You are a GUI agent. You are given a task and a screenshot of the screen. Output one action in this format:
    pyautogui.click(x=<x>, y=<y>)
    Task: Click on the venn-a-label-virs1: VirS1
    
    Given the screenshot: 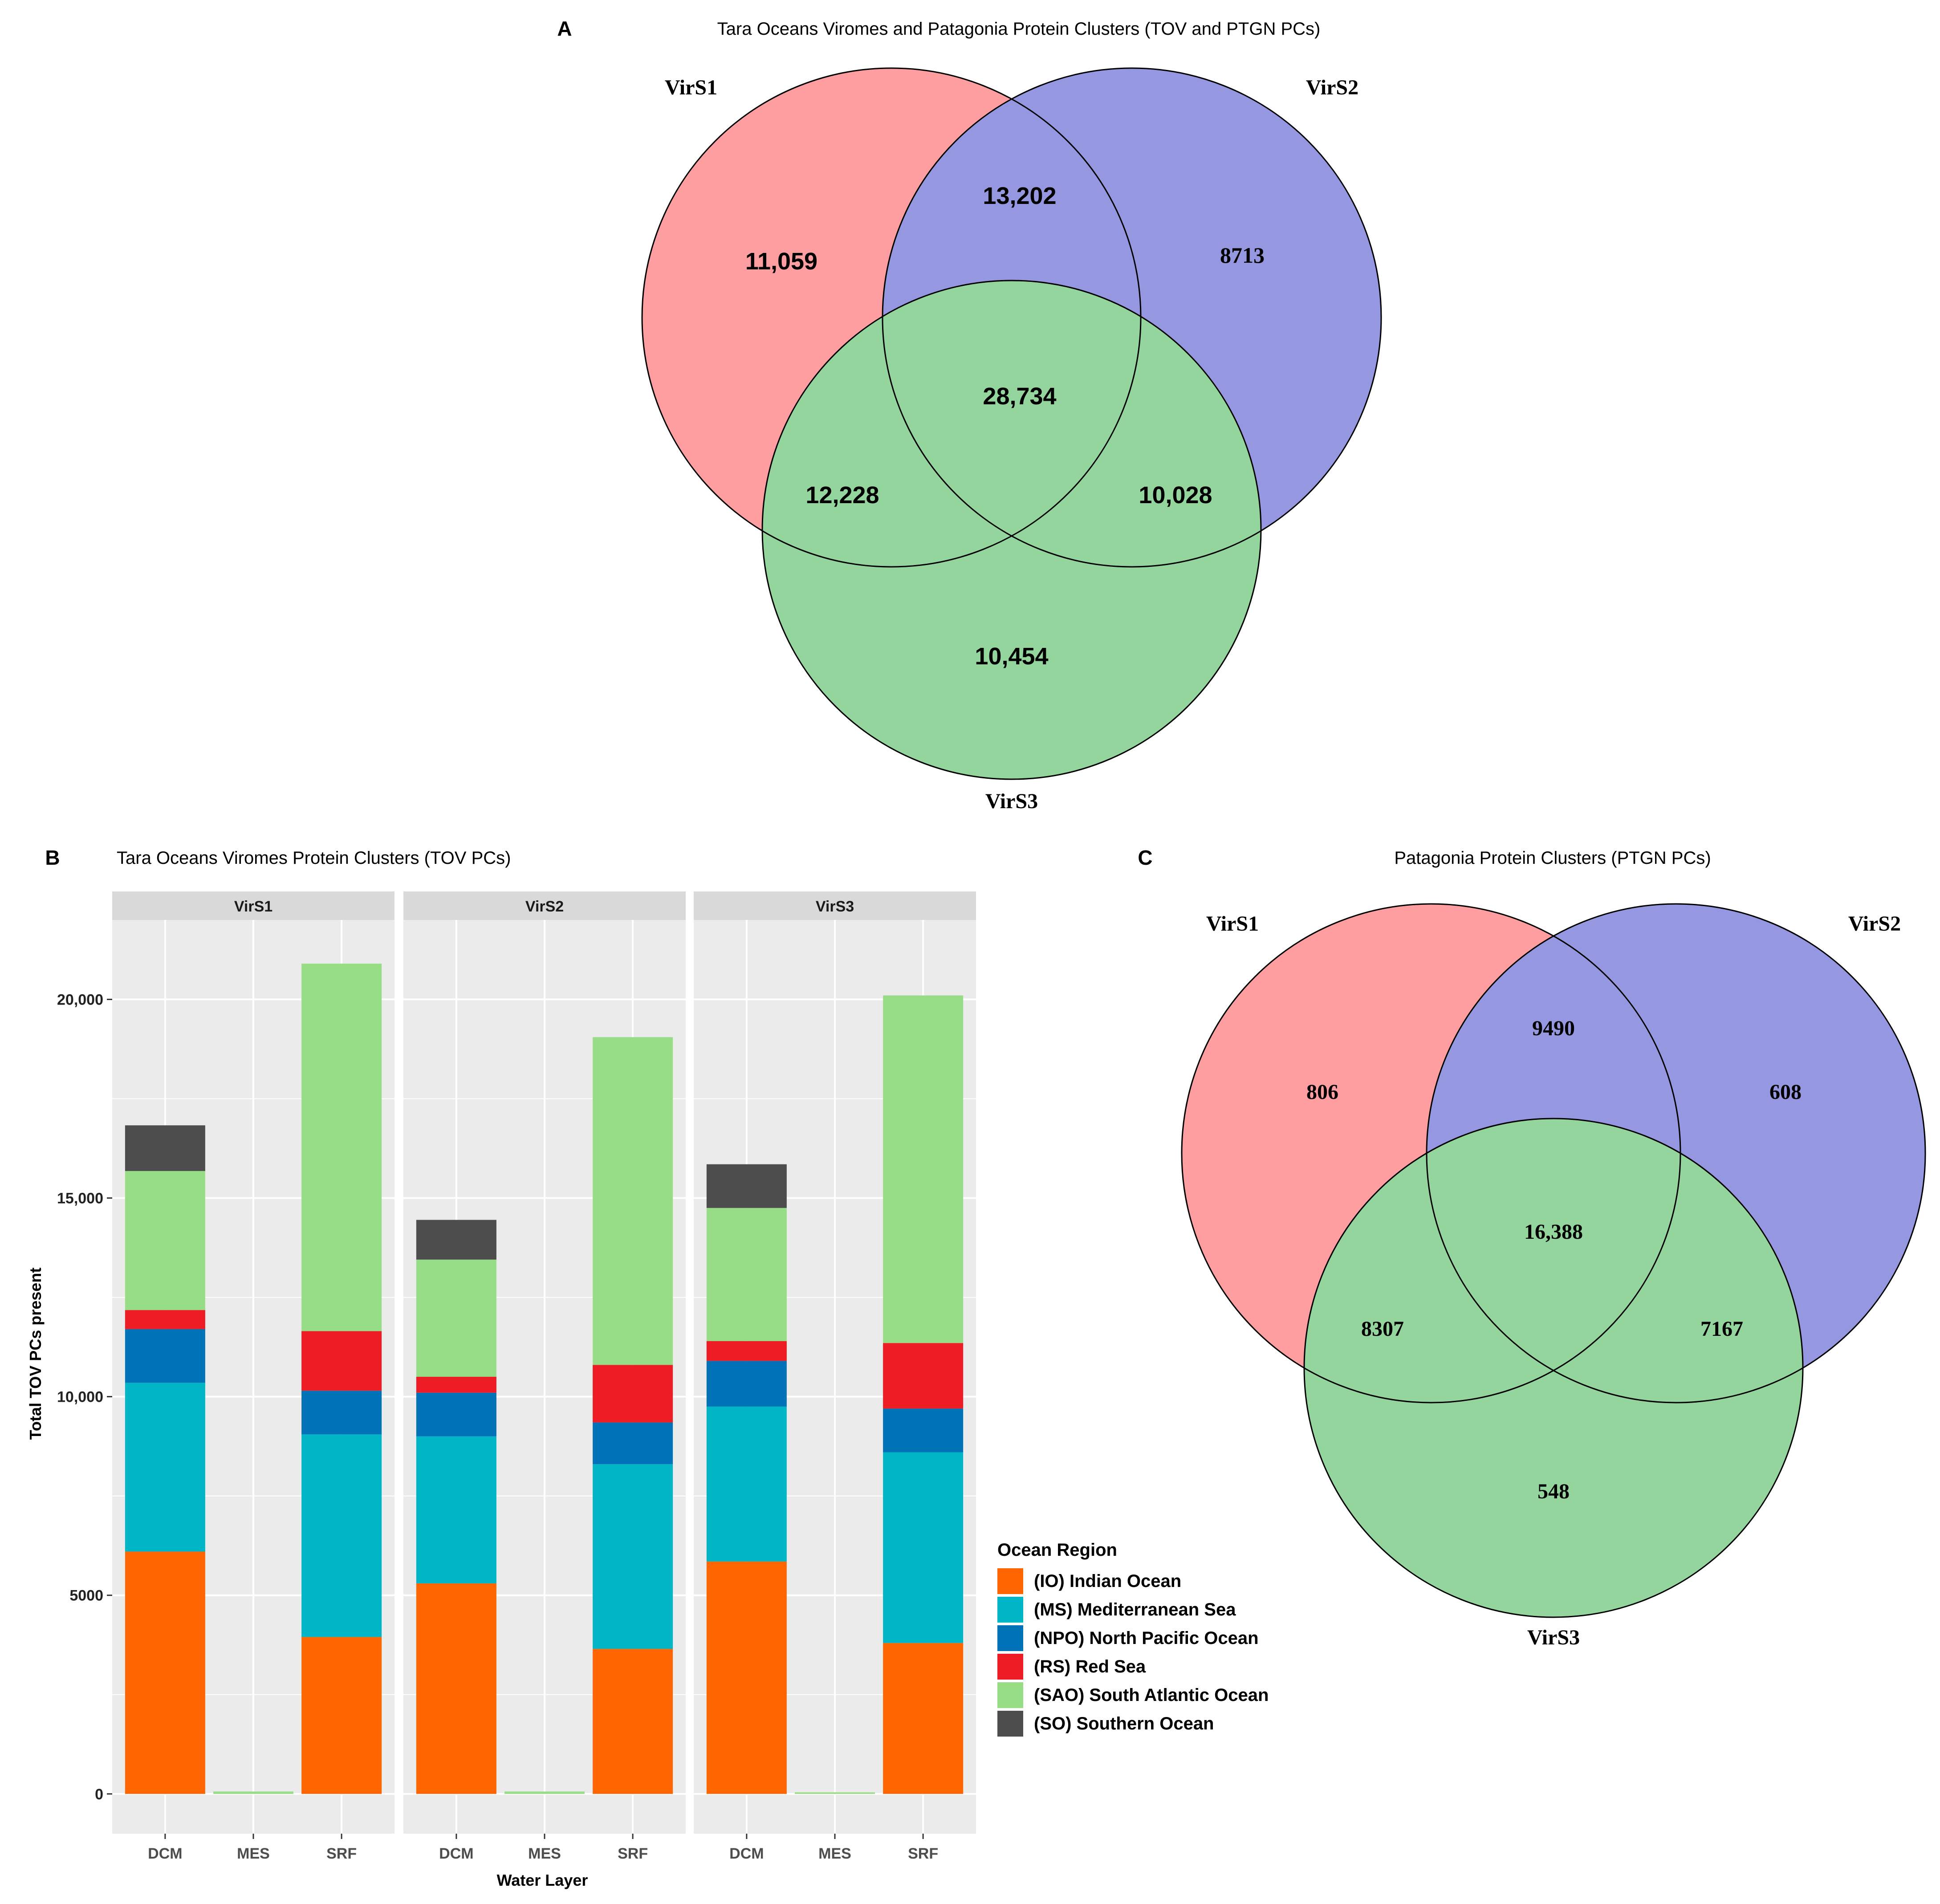 What is the action you would take?
    pyautogui.click(x=691, y=87)
    